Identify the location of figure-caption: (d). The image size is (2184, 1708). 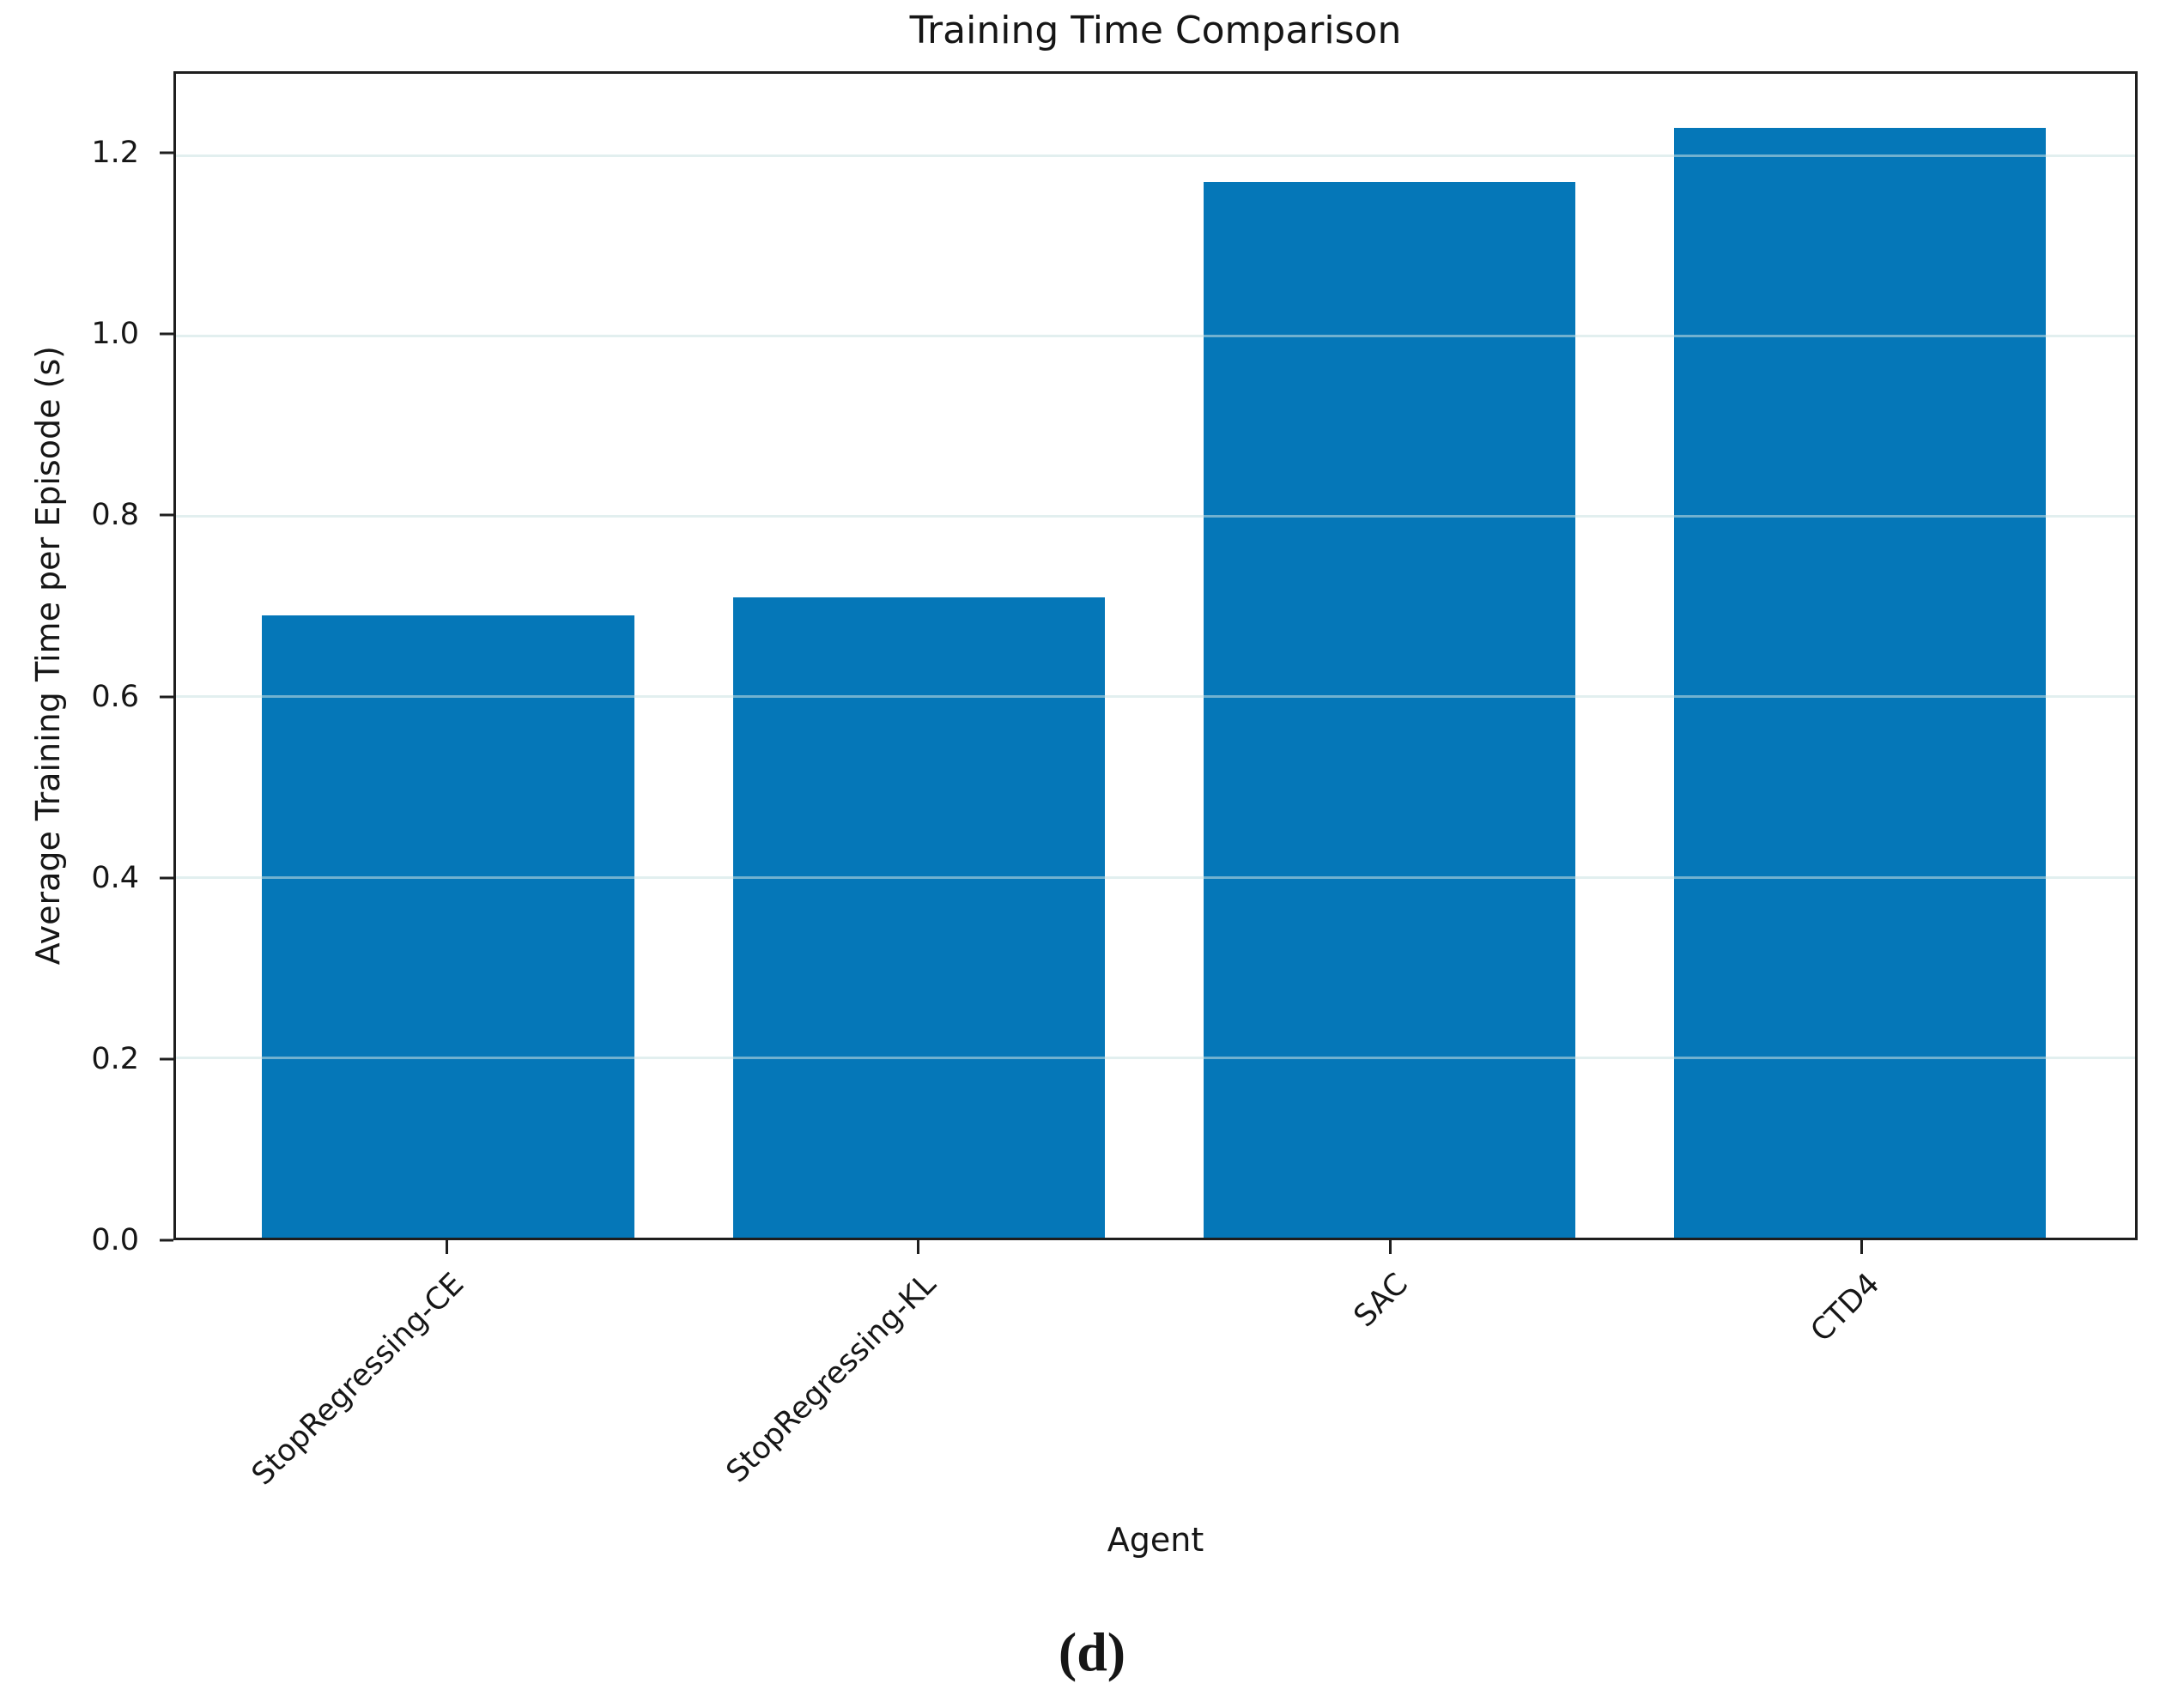
(1092, 1652).